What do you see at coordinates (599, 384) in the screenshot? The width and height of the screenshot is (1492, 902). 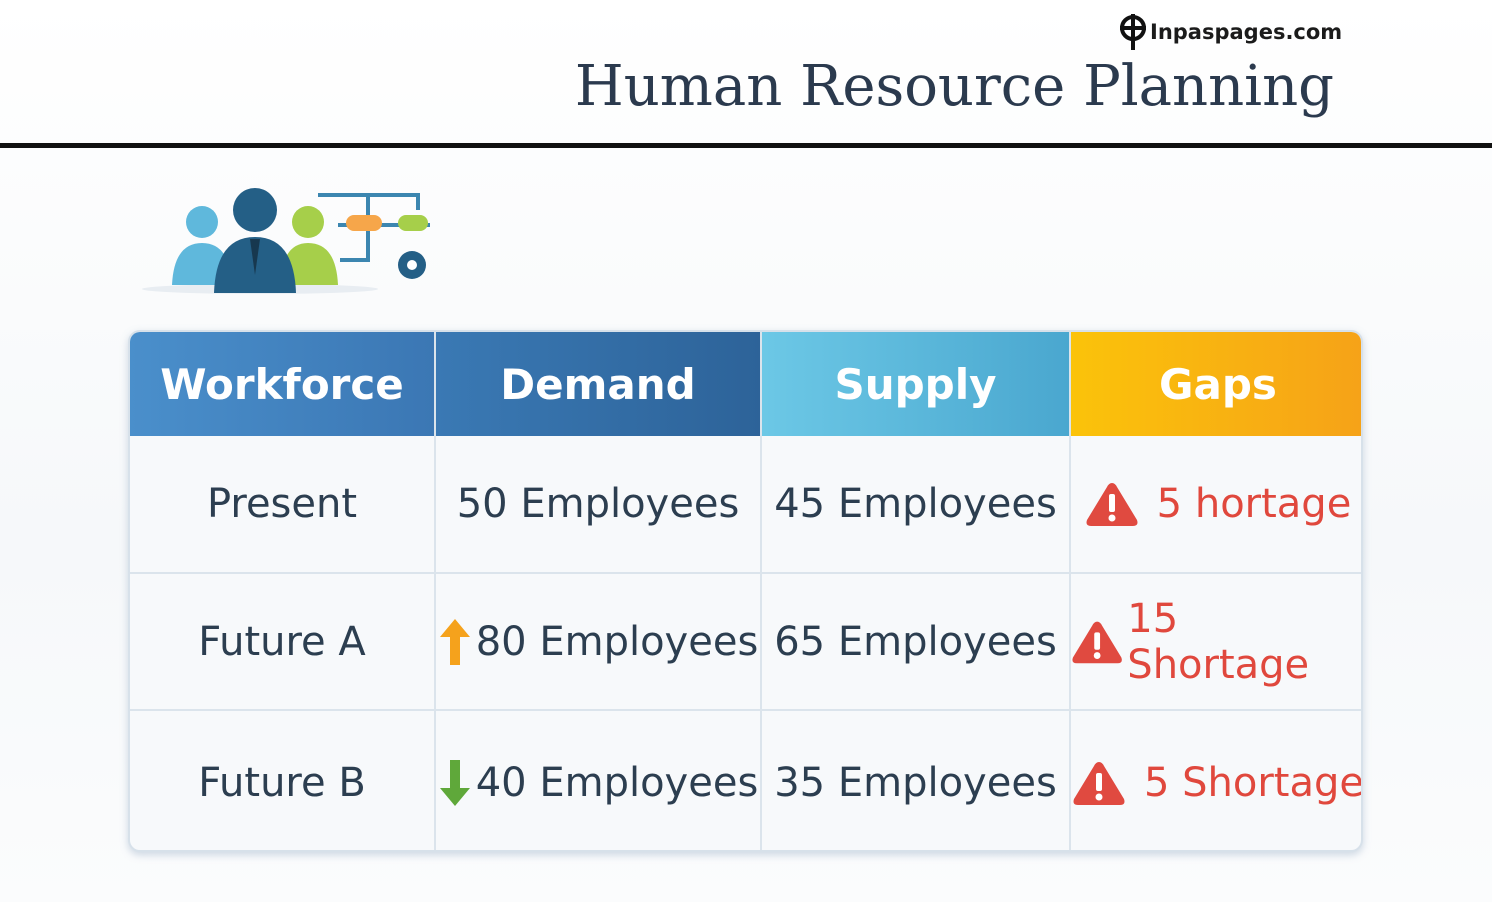 I see `column-header: Demand` at bounding box center [599, 384].